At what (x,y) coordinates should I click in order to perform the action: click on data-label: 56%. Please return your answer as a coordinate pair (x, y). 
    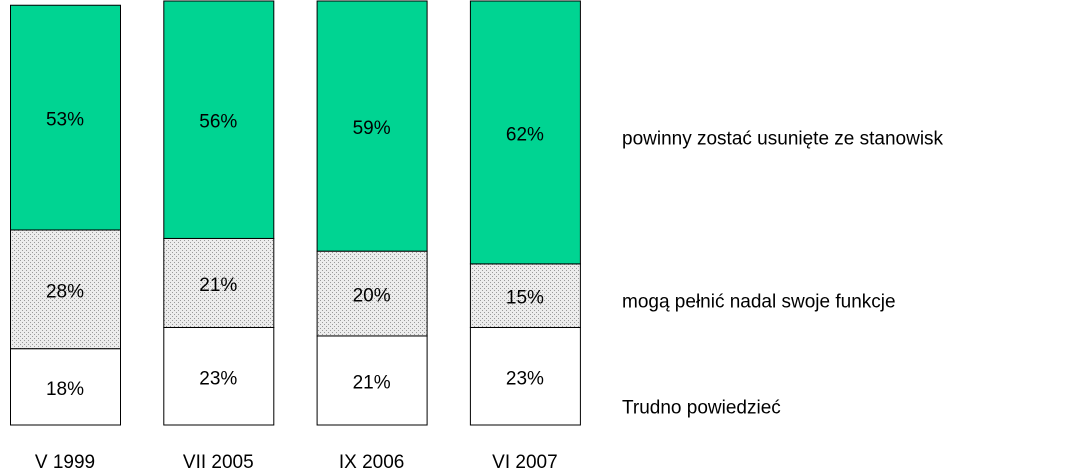
    Looking at the image, I should click on (218, 122).